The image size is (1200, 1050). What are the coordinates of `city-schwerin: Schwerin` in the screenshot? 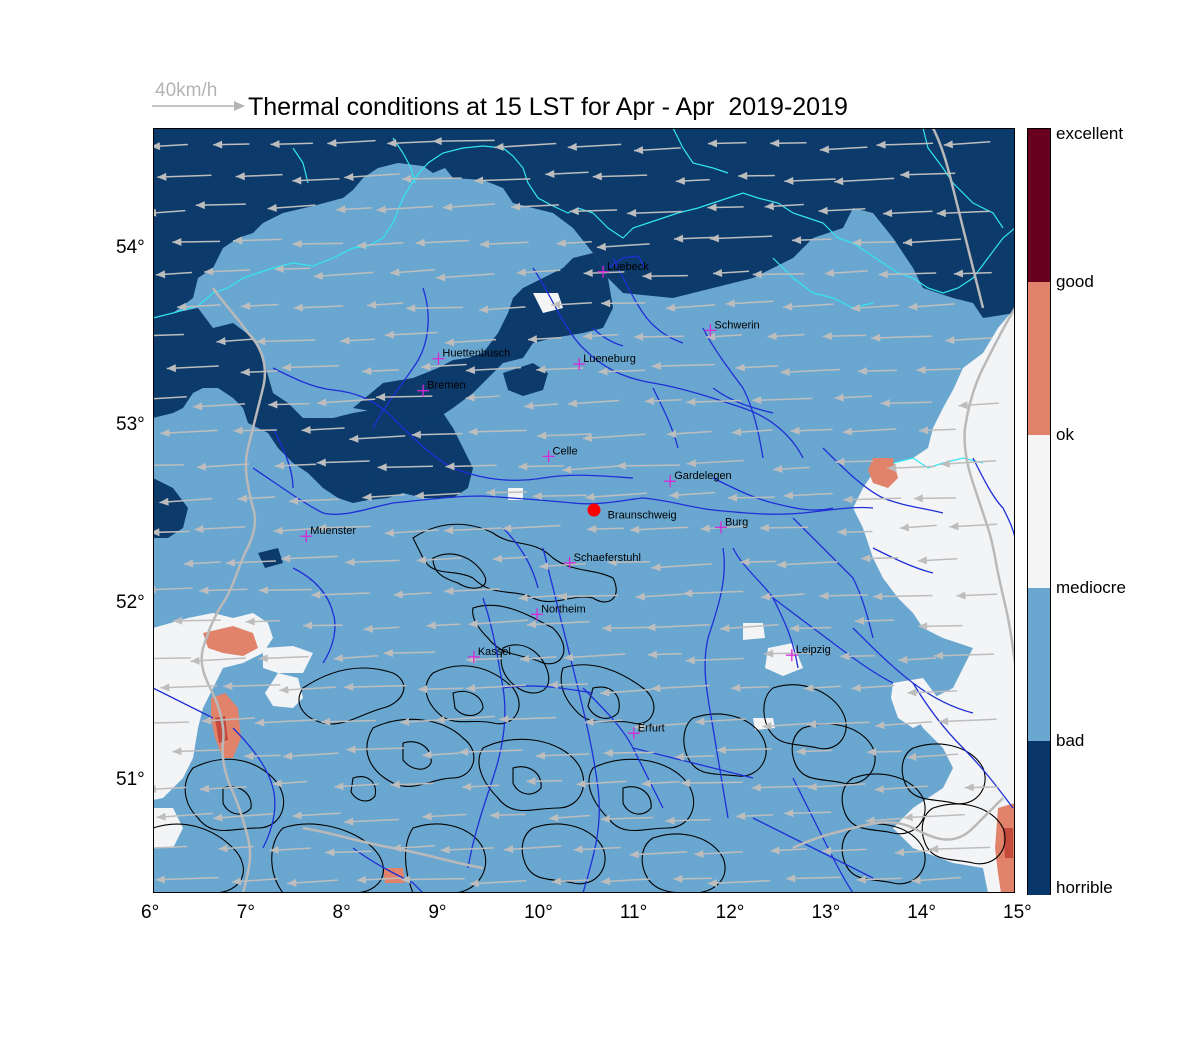 It's located at (732, 328).